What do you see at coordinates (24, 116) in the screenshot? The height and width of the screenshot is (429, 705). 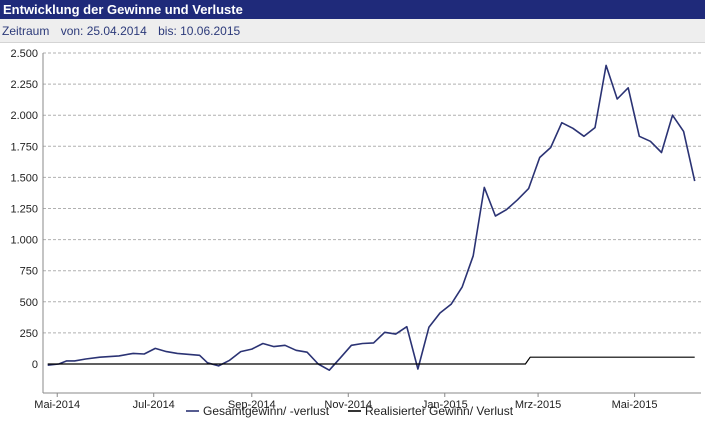 I see `y-tick-label: 2.000` at bounding box center [24, 116].